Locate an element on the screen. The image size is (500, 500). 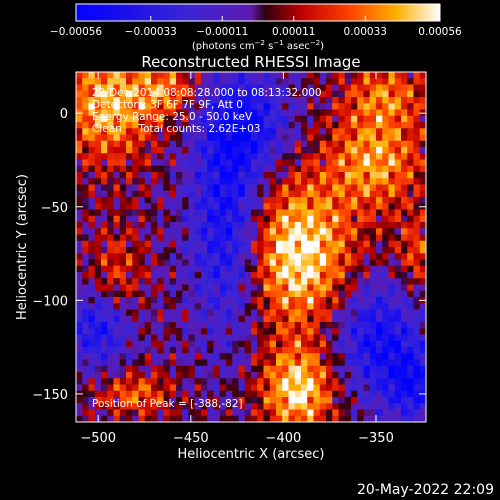
colorbar-tick-label: −0.00033 is located at coordinates (151, 32).